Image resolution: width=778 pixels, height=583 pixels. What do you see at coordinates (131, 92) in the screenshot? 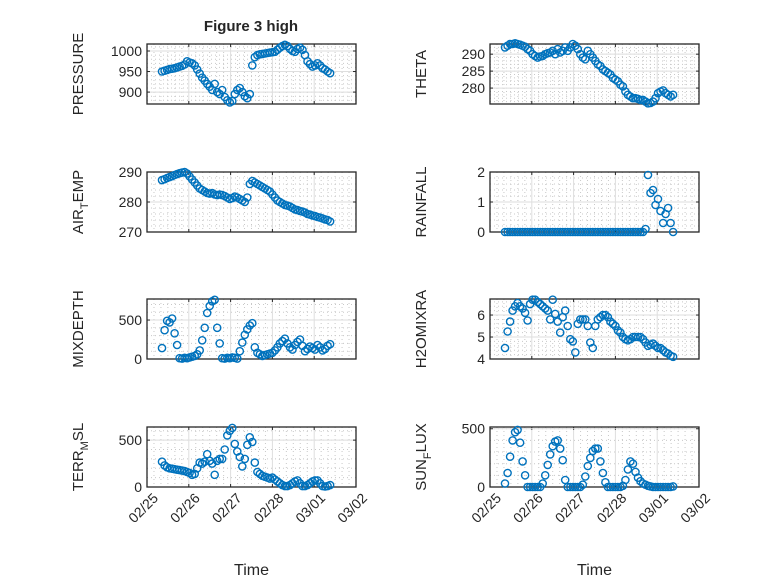
I see `y-tick-label: 900` at bounding box center [131, 92].